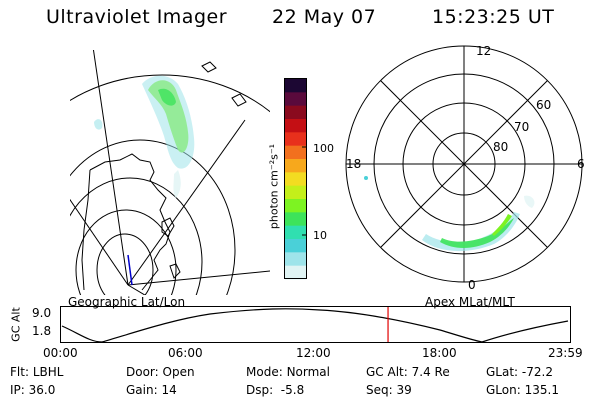 This screenshot has height=400, width=600. What do you see at coordinates (484, 51) in the screenshot?
I see `mlt-12-label: 12` at bounding box center [484, 51].